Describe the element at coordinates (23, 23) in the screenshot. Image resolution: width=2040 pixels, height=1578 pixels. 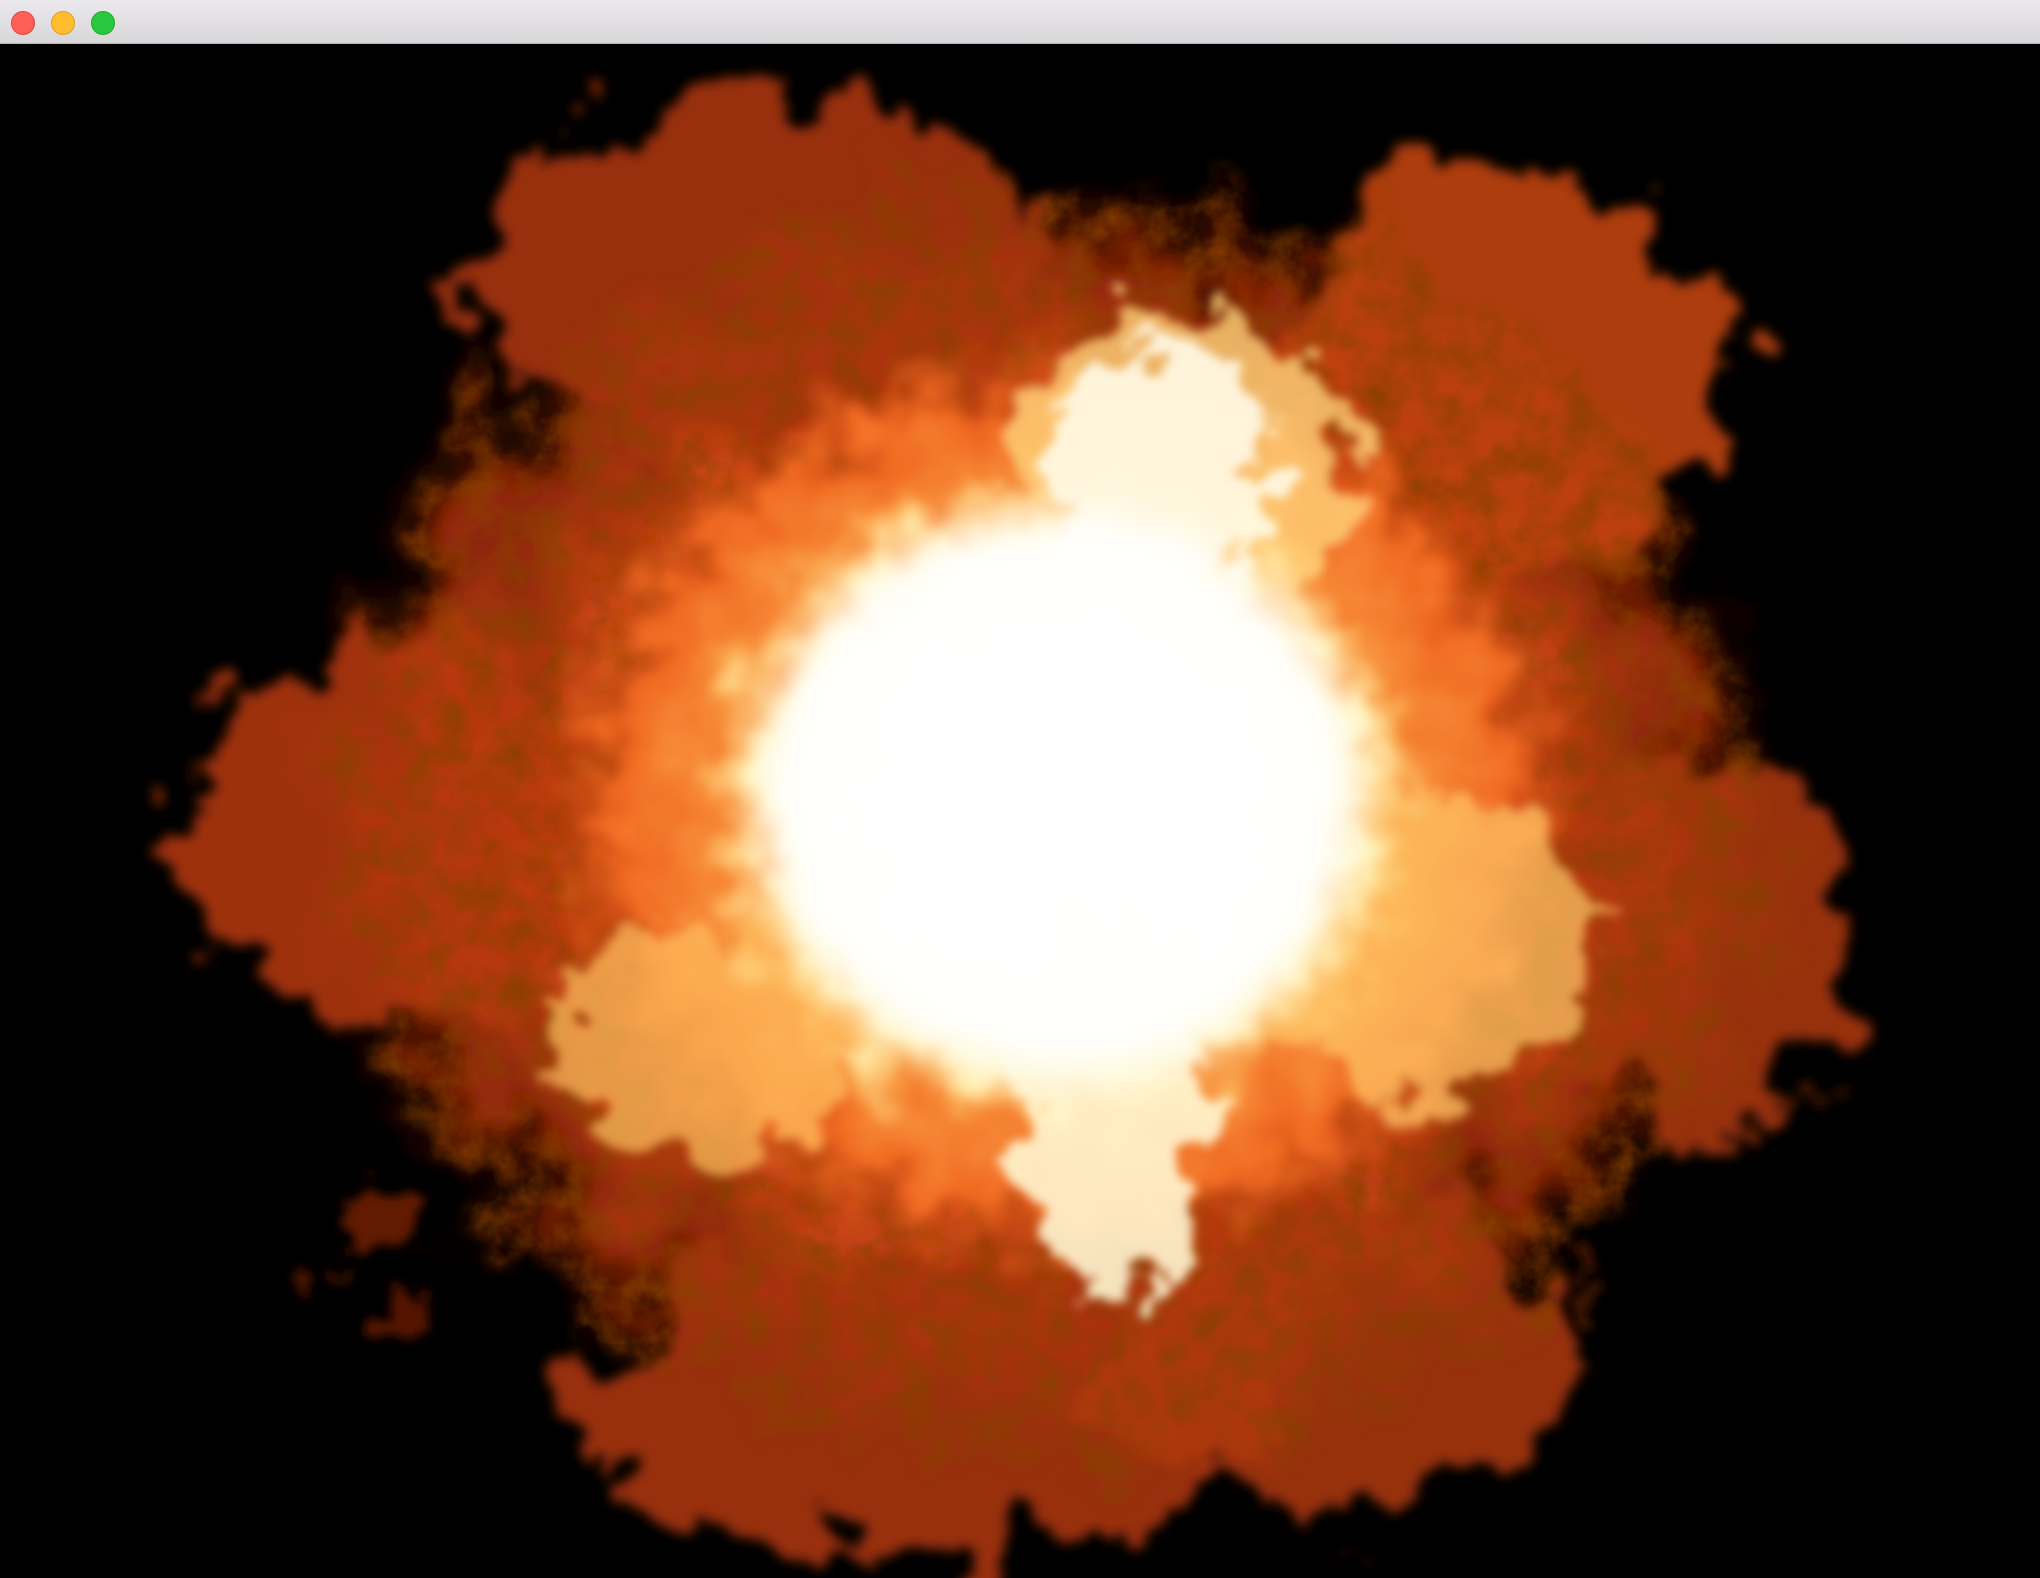
I see `close-button` at that location.